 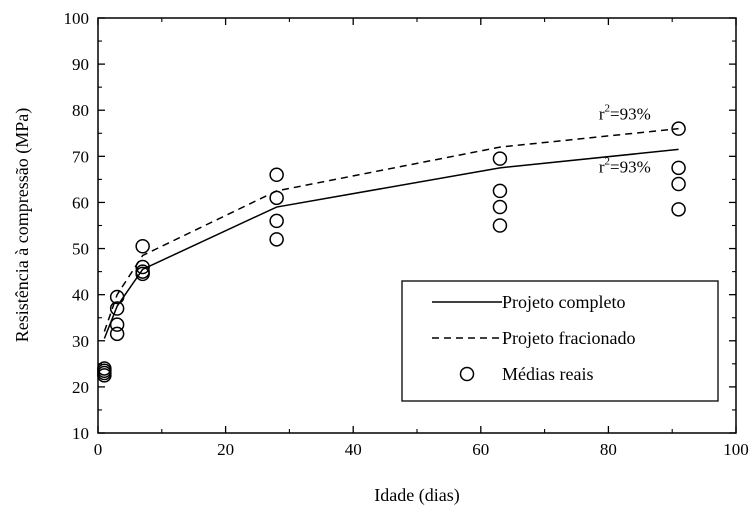 I want to click on y-tick-label: 60, so click(x=80, y=202).